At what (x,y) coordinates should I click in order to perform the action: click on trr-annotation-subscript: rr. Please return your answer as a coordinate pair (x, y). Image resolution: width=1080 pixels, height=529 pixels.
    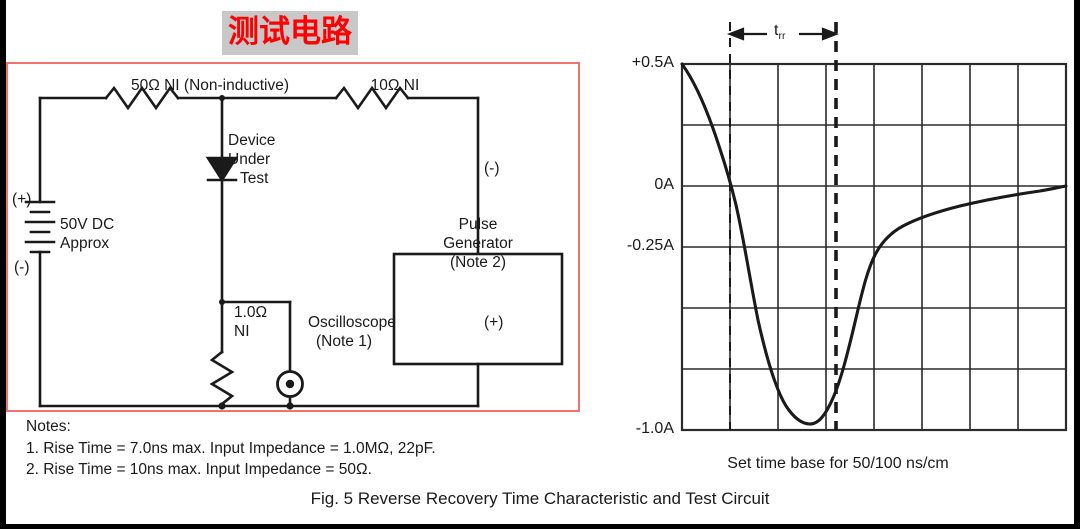
    Looking at the image, I should click on (782, 36).